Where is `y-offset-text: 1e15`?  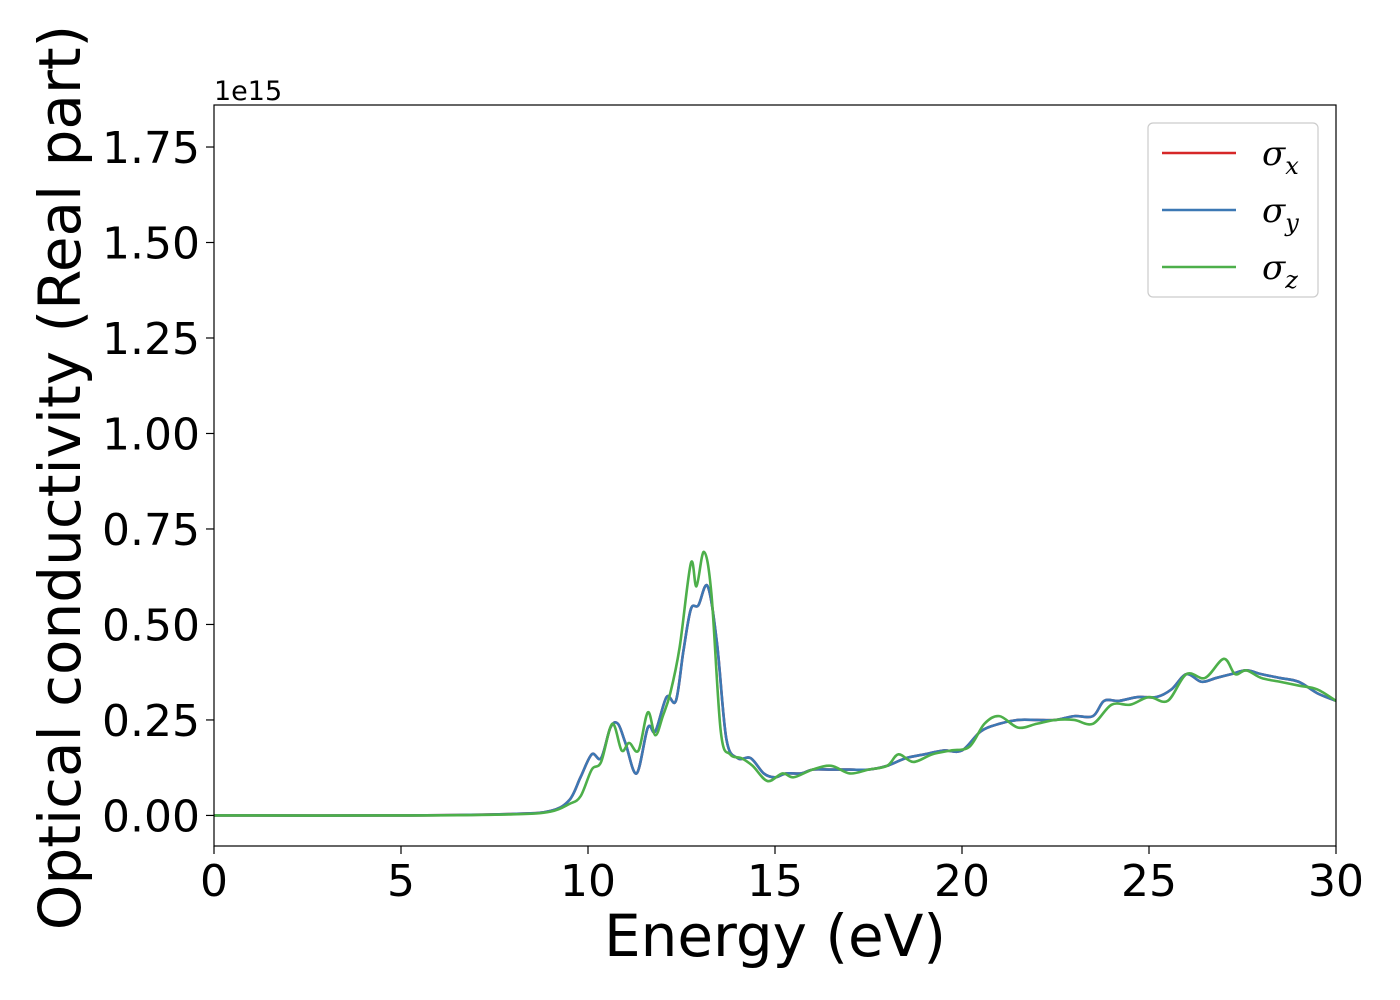 y-offset-text: 1e15 is located at coordinates (248, 91).